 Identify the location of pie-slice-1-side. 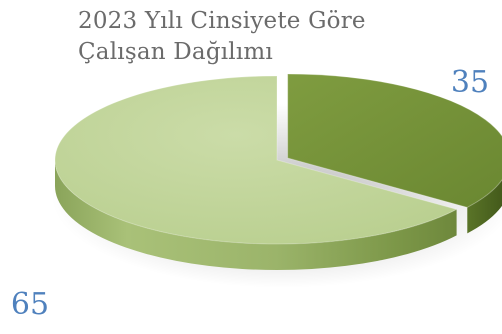
(484, 206).